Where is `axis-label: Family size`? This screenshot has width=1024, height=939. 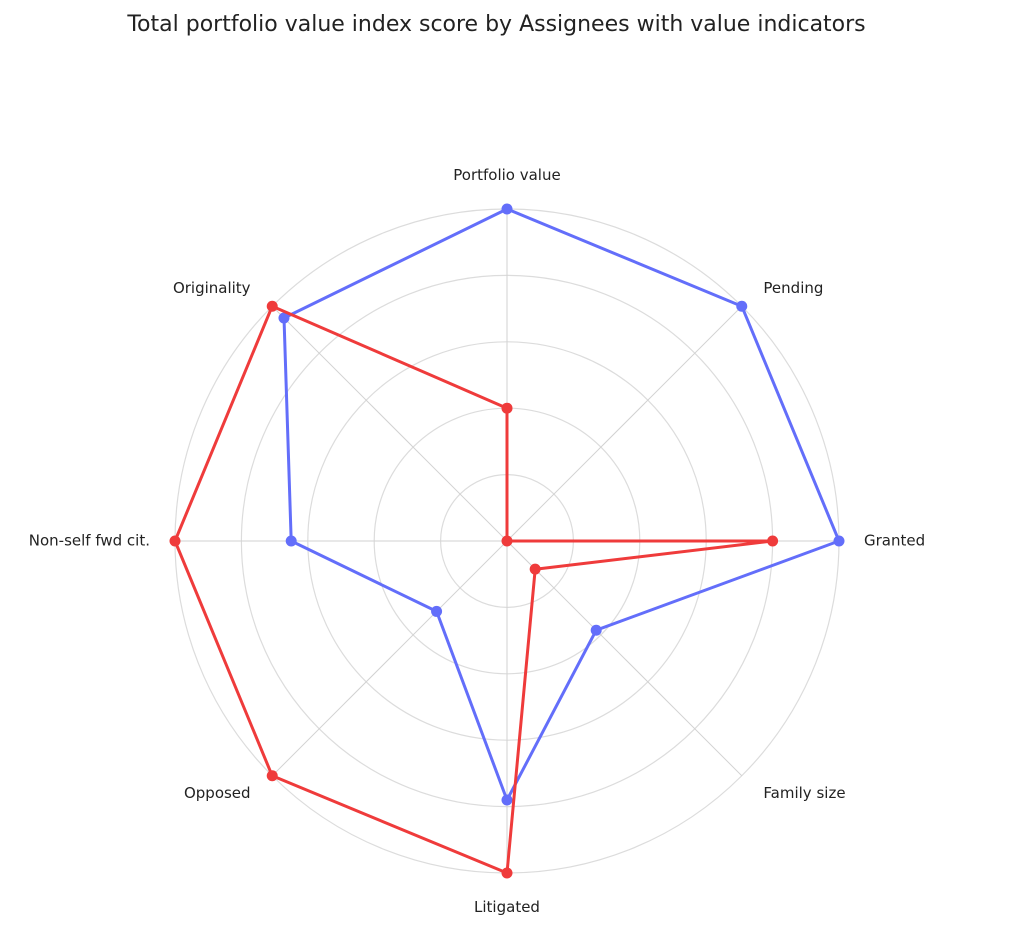
axis-label: Family size is located at coordinates (804, 793).